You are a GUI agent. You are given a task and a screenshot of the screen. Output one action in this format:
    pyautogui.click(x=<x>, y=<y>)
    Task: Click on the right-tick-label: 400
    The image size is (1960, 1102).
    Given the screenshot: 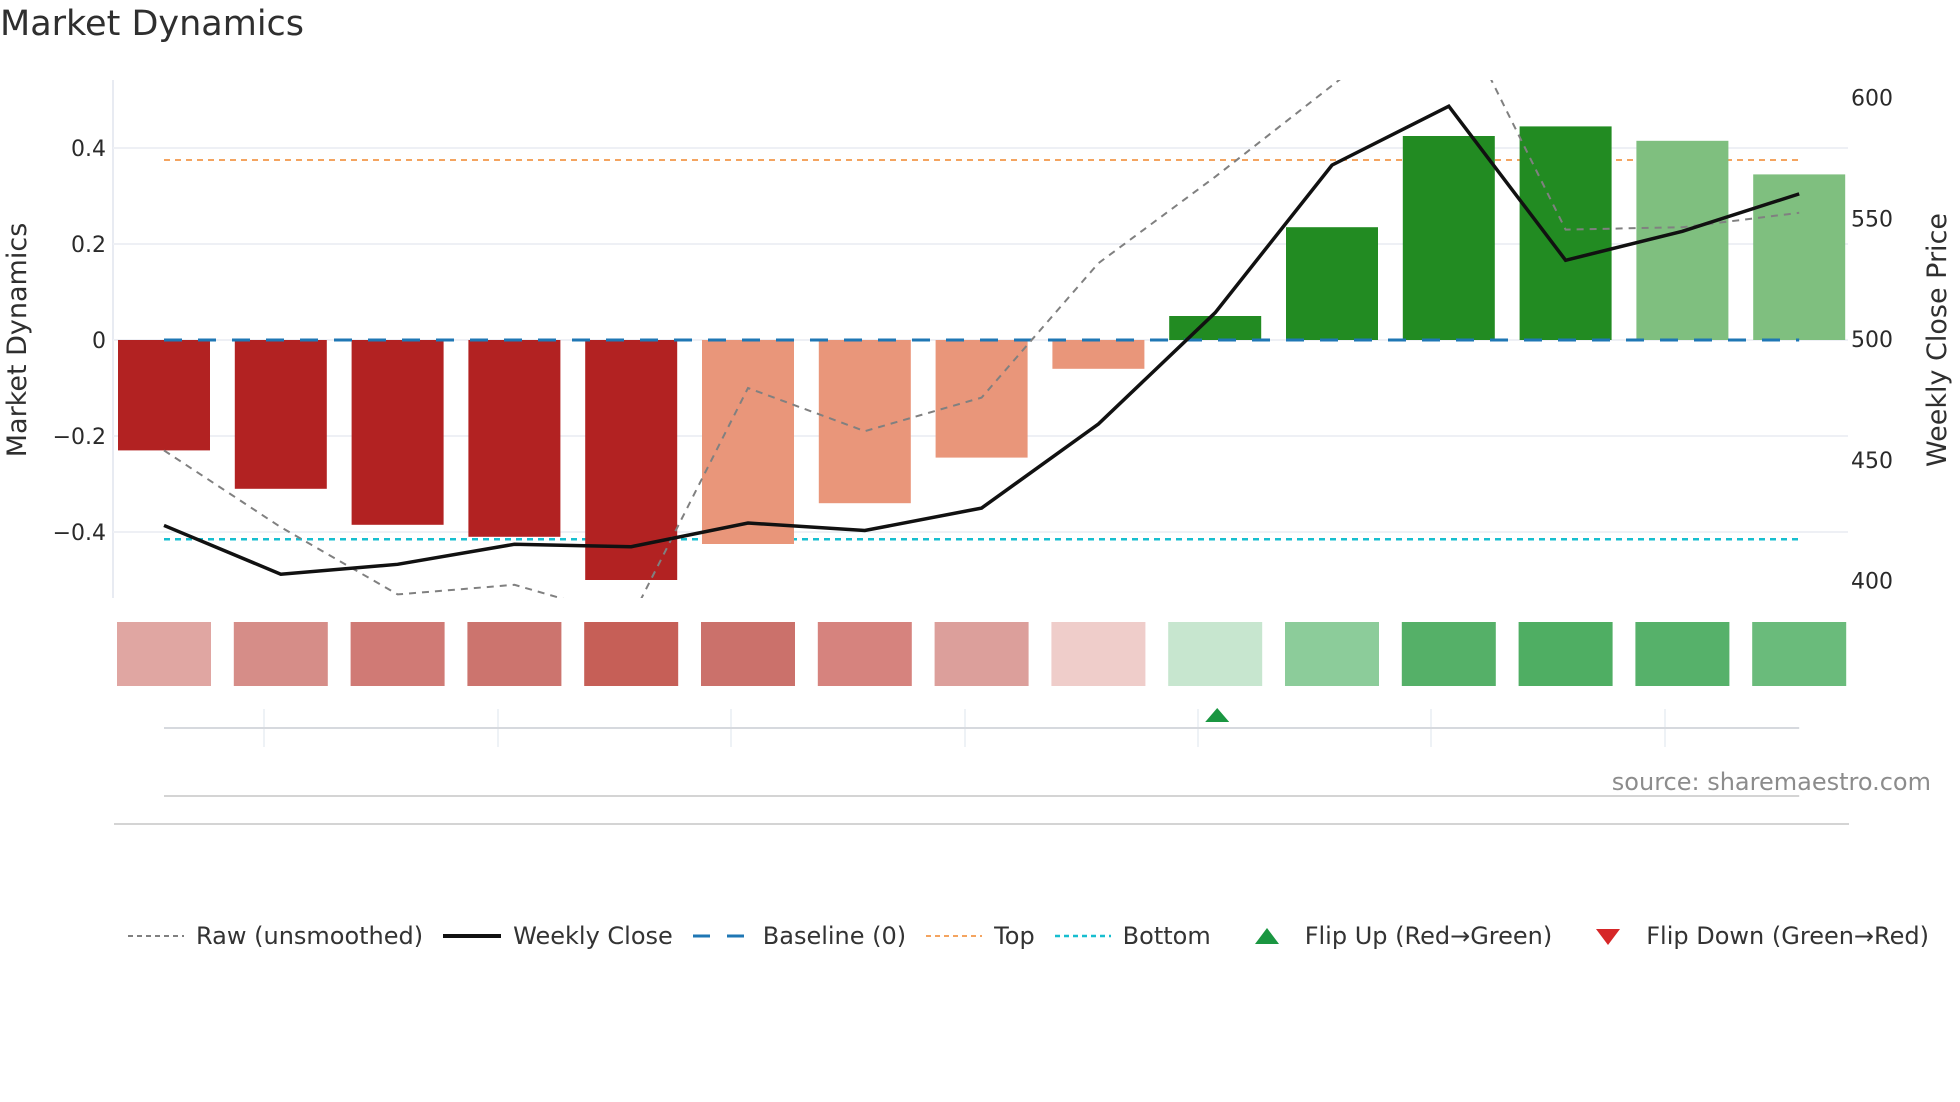 What is the action you would take?
    pyautogui.click(x=1872, y=582)
    